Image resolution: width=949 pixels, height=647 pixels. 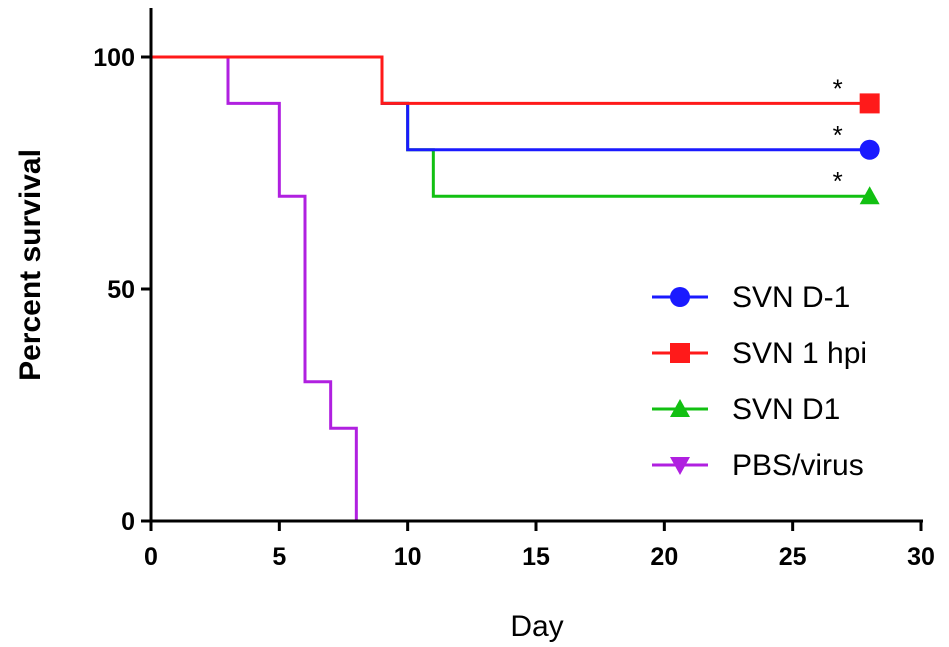 What do you see at coordinates (793, 557) in the screenshot?
I see `x-tick-label: 25` at bounding box center [793, 557].